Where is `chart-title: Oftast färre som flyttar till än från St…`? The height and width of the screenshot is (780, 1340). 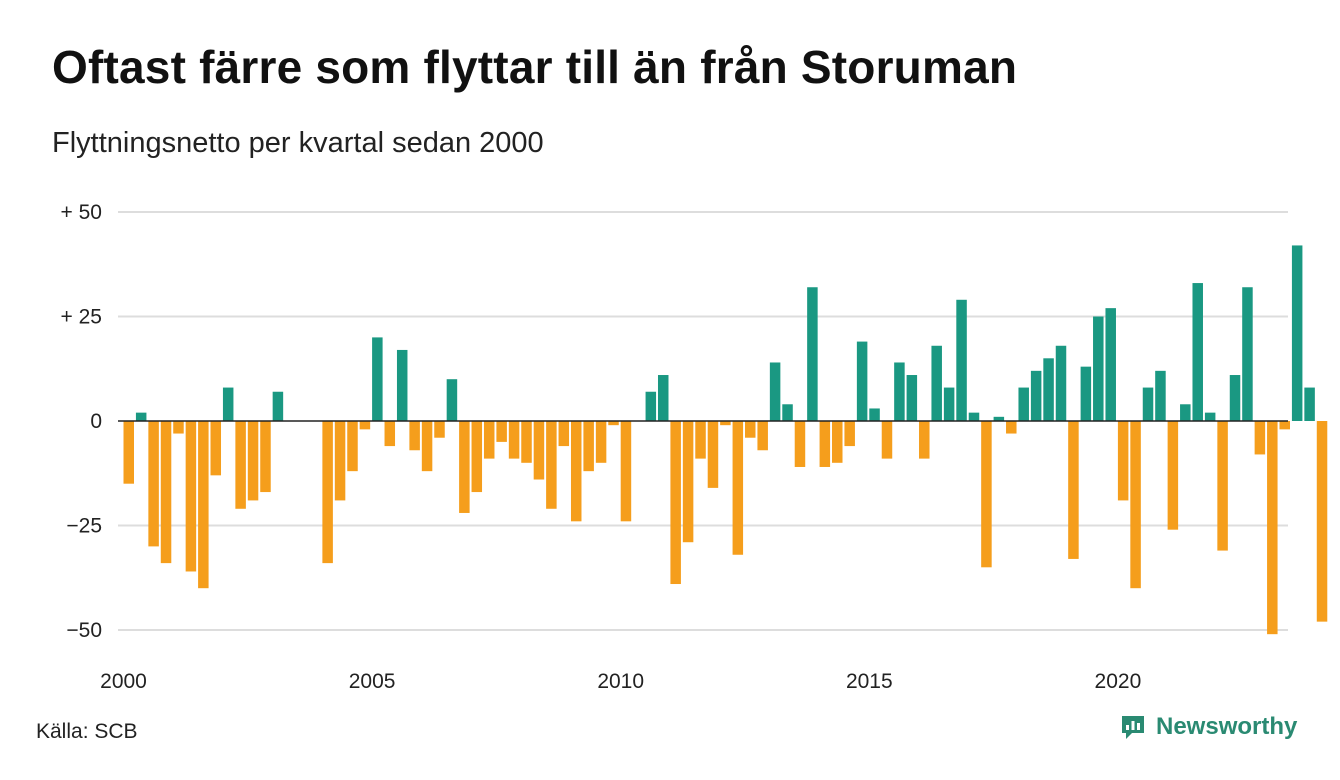
chart-title: Oftast färre som flyttar till än från St… is located at coordinates (535, 67).